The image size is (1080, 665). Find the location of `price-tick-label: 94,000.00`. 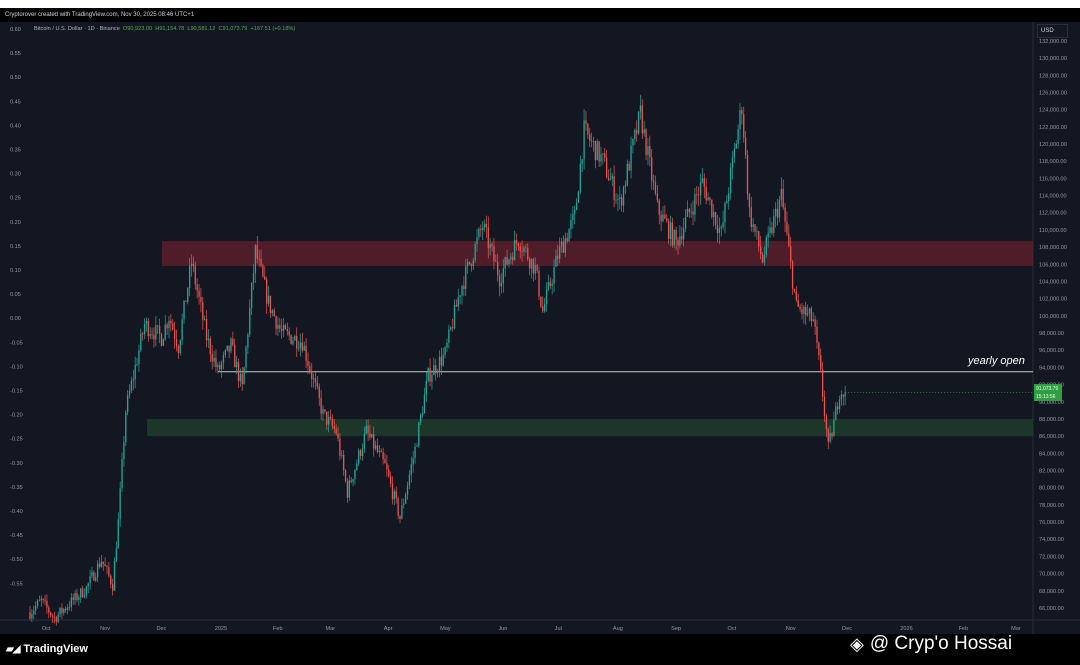

price-tick-label: 94,000.00 is located at coordinates (1051, 368).